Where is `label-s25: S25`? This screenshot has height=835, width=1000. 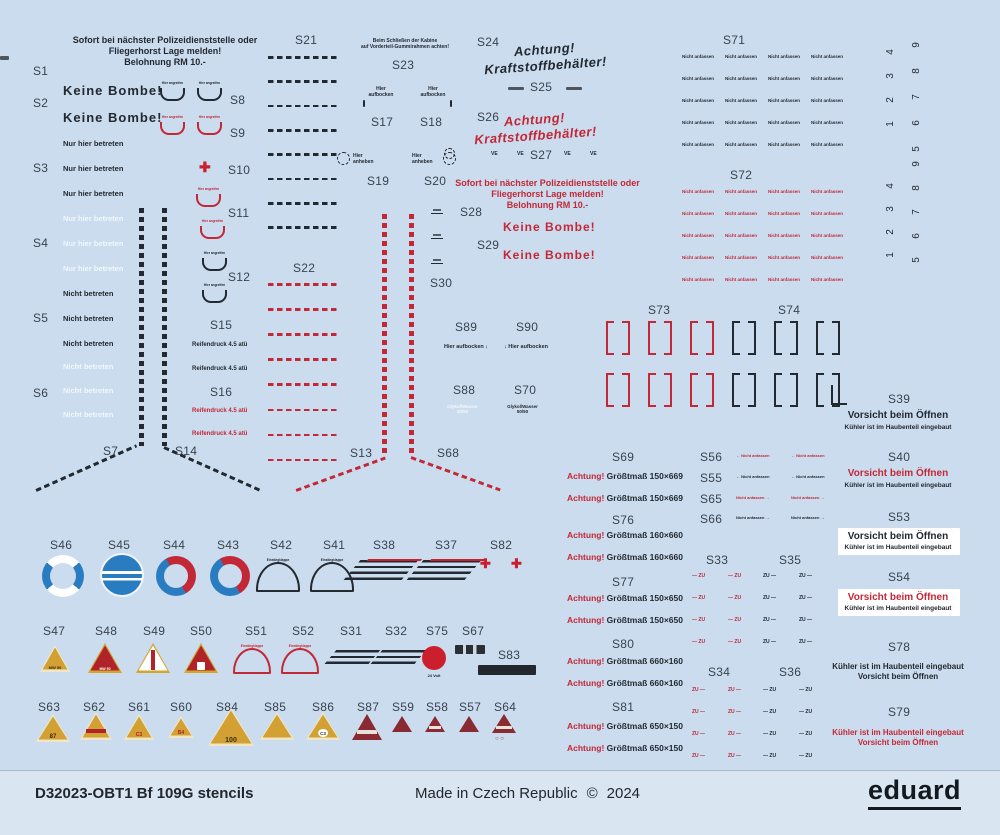 label-s25: S25 is located at coordinates (541, 87).